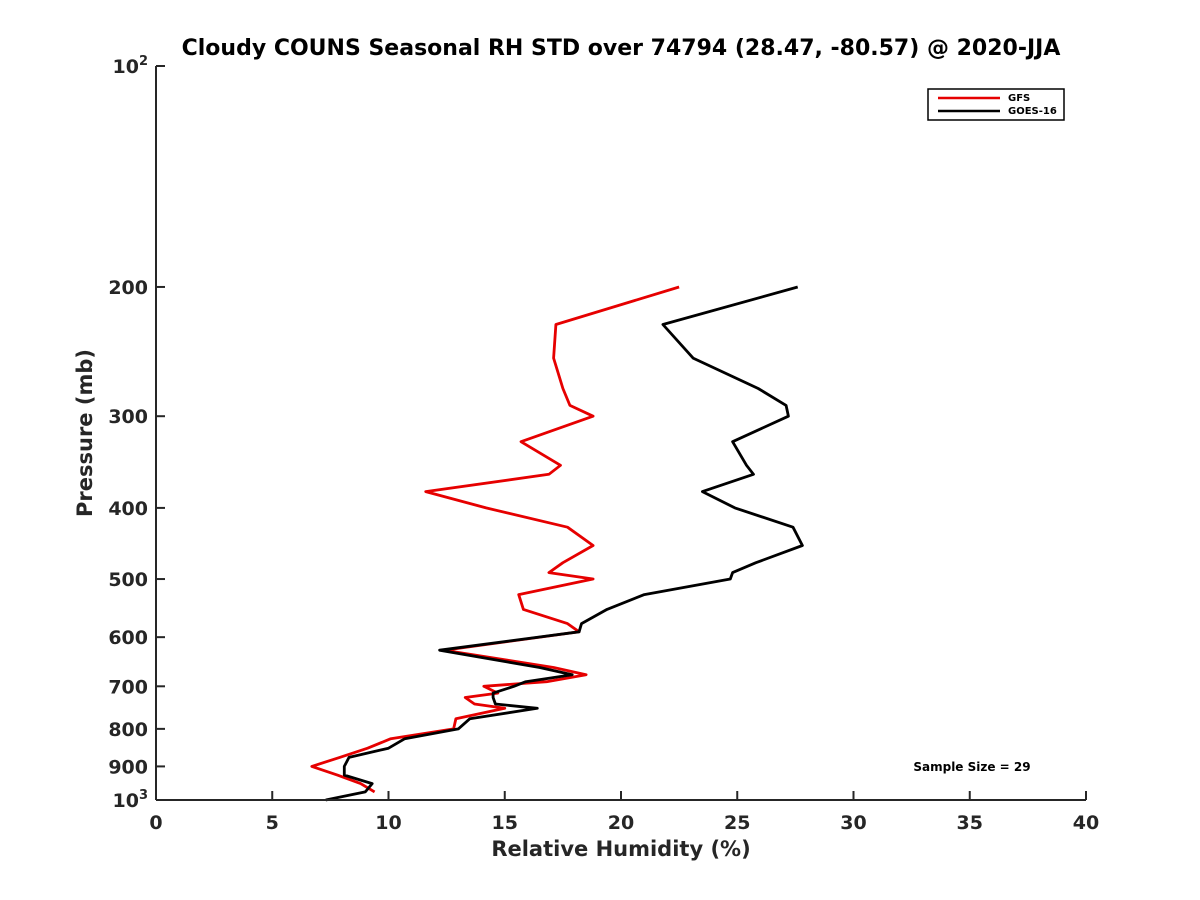 This screenshot has height=900, width=1200. I want to click on y-ticks: 10² 200 300 400 500 600 700 800 900 10³, so click(136, 433).